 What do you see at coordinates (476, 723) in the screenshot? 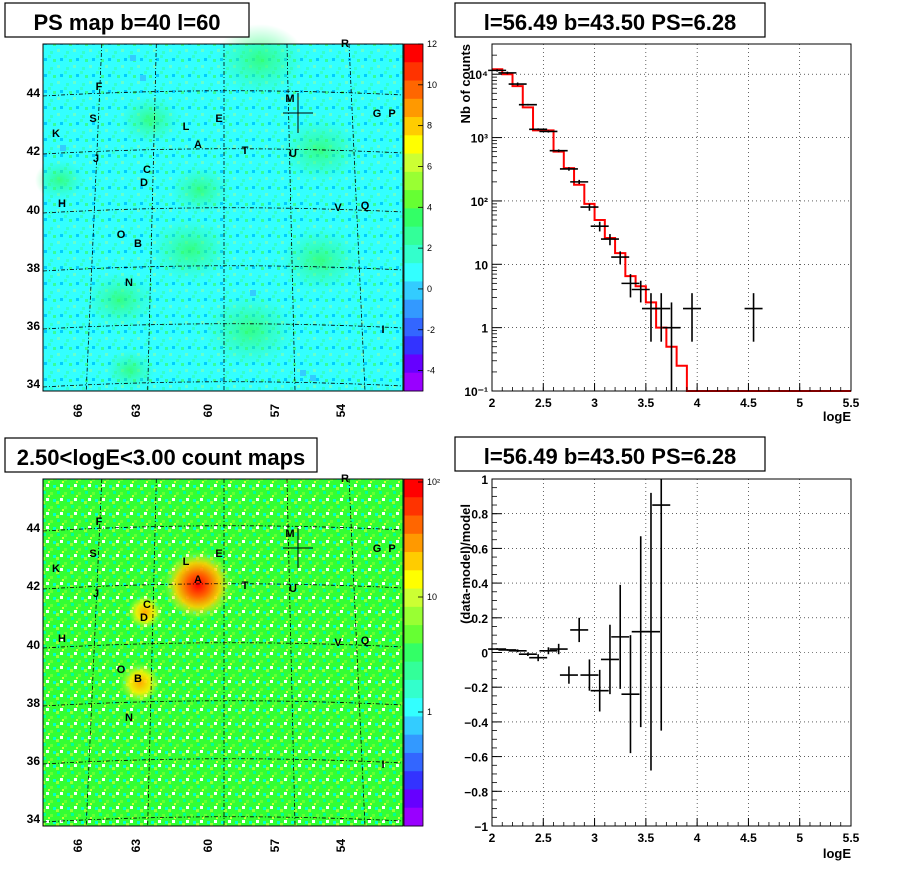
I see `y-tick-label: −0.4` at bounding box center [476, 723].